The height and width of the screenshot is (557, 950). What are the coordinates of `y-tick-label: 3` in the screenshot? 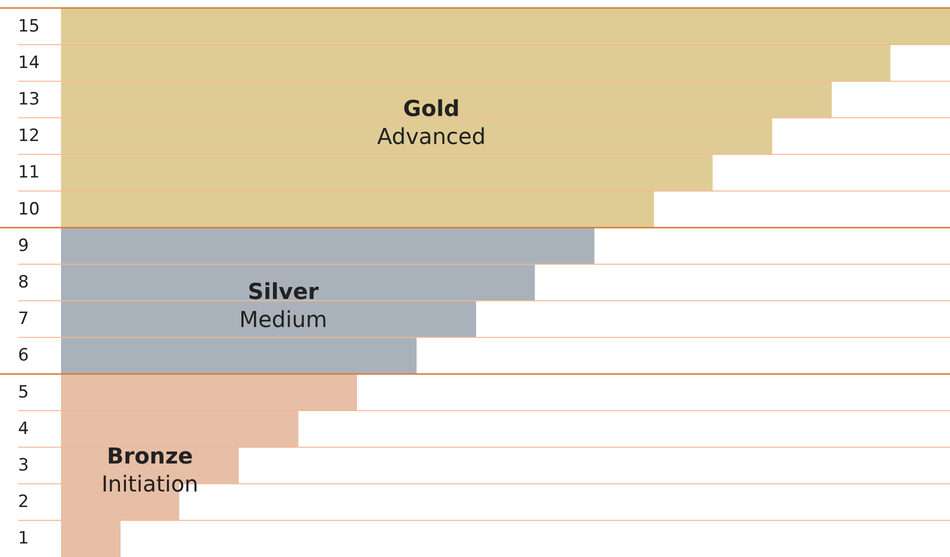 It's located at (23, 466).